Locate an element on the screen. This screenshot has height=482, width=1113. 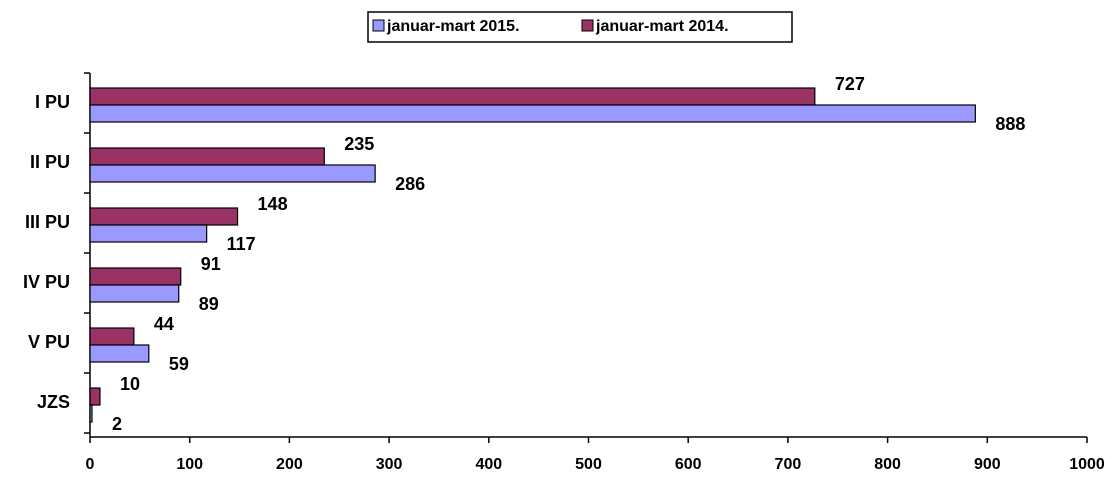
value-label: 727 is located at coordinates (850, 84).